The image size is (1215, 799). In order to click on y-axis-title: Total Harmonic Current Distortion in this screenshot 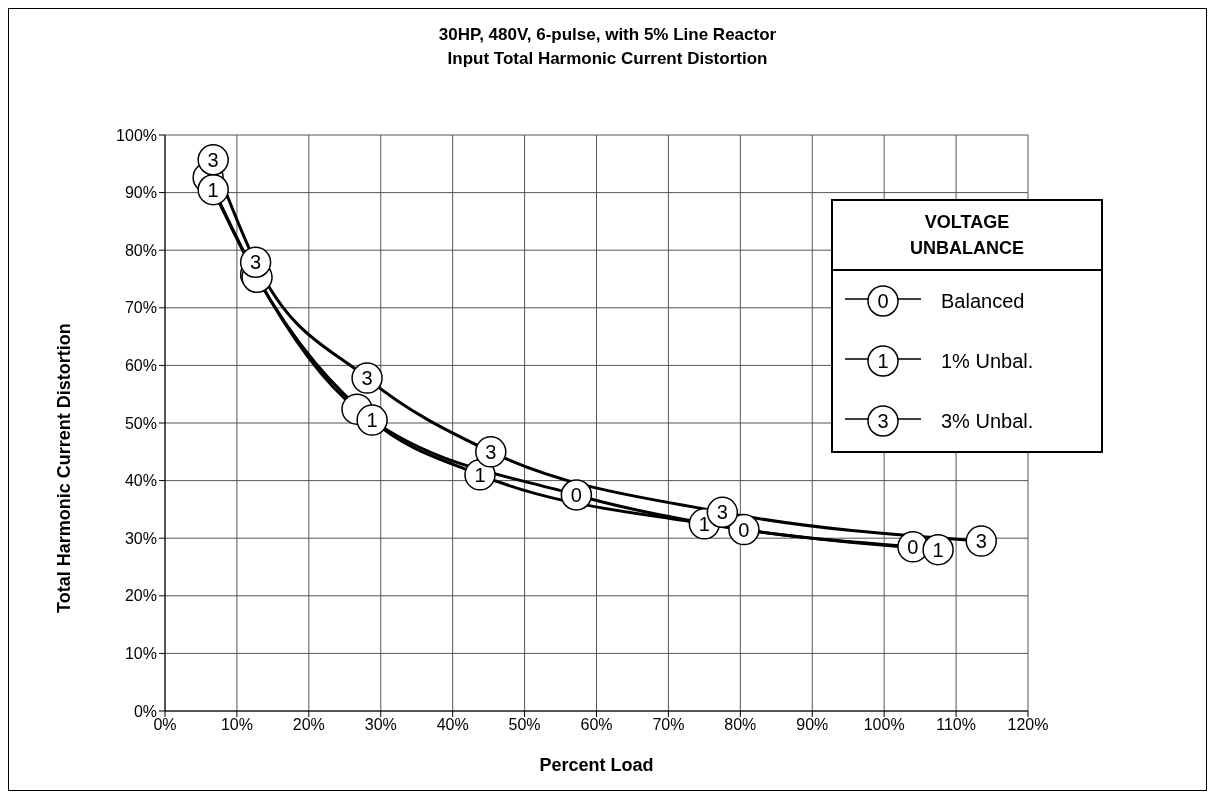, I will do `click(64, 468)`.